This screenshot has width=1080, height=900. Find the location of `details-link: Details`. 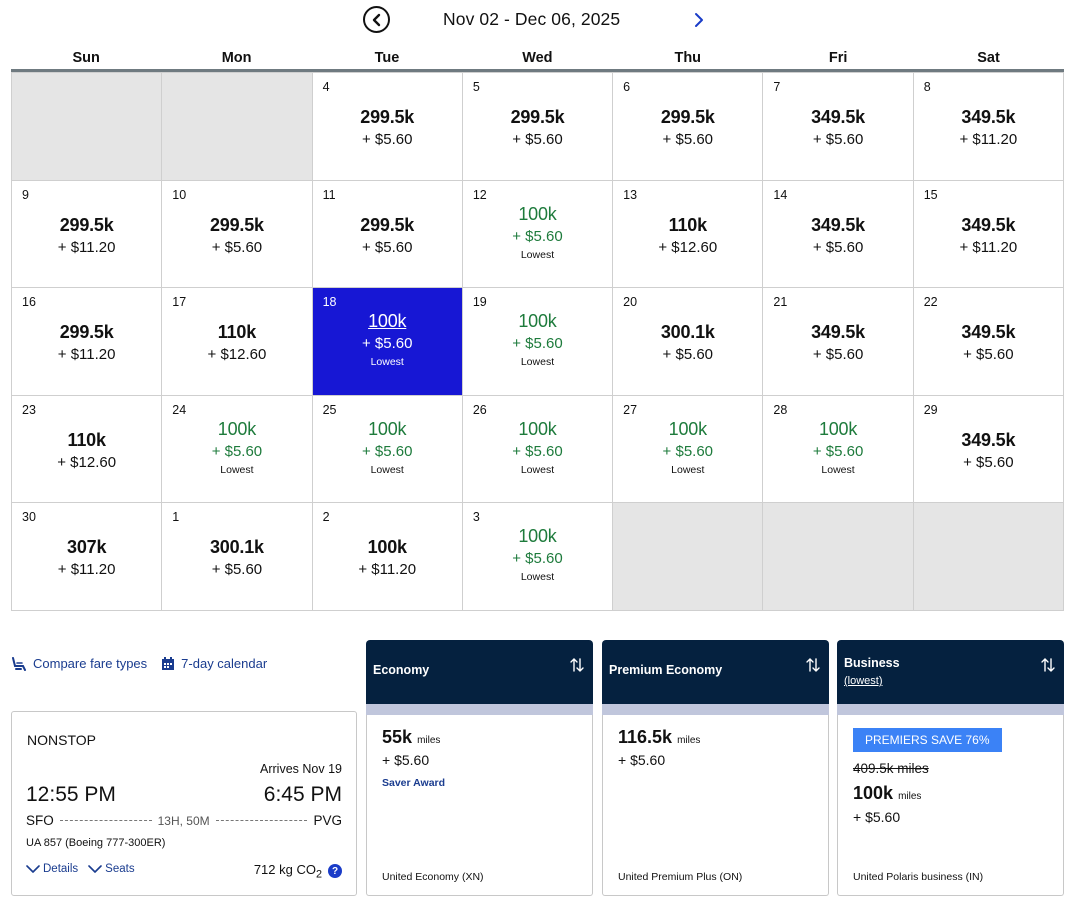

details-link: Details is located at coordinates (52, 869).